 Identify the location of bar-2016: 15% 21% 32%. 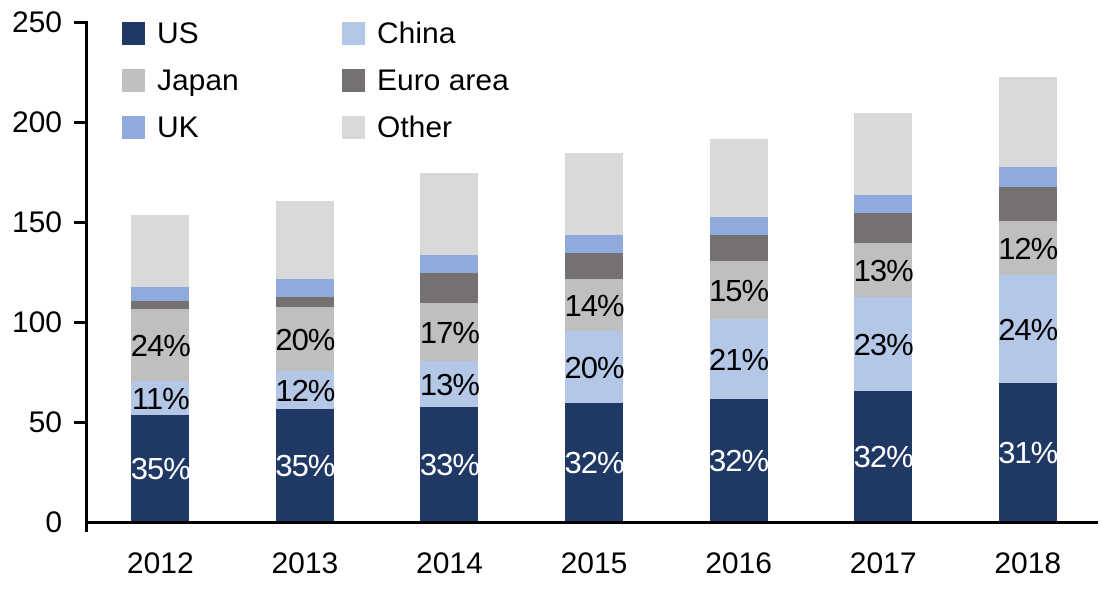
(739, 330).